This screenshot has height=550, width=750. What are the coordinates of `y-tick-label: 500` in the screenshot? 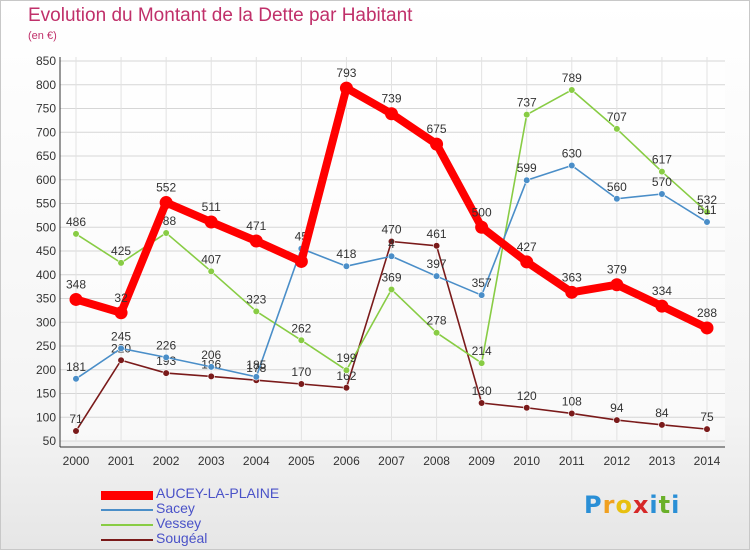 It's located at (46, 227).